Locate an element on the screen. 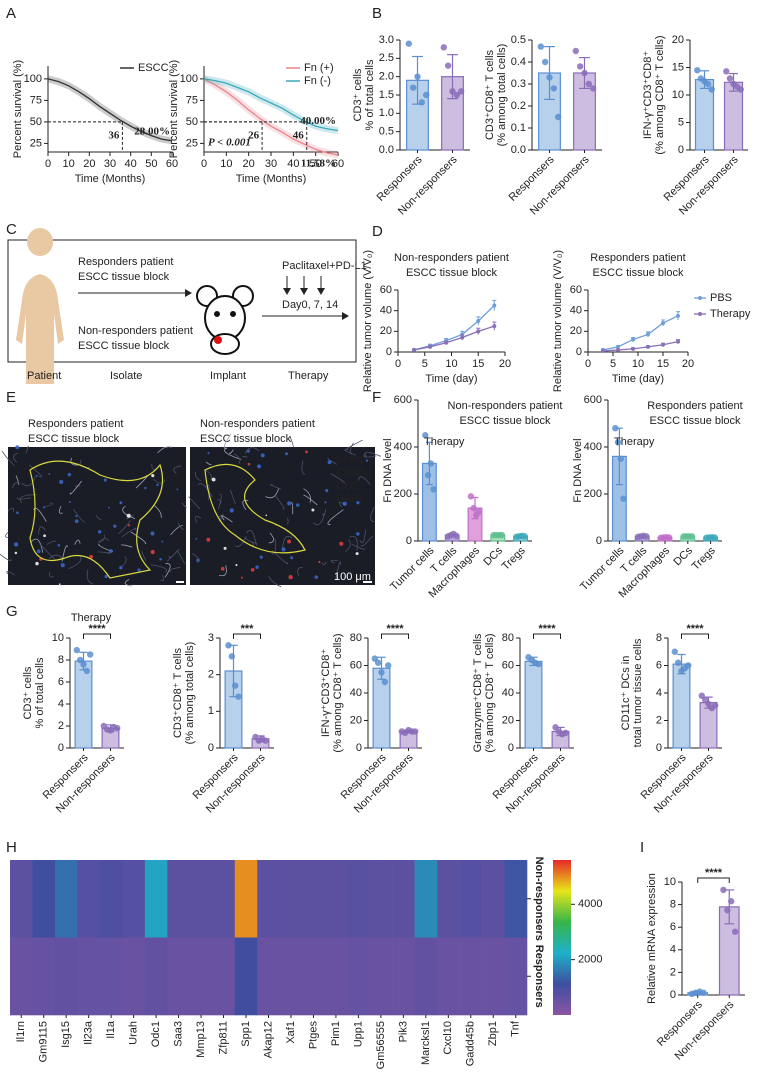 The image size is (758, 1084). y-axis-label: CD11c⁺ DCs in is located at coordinates (626, 693).